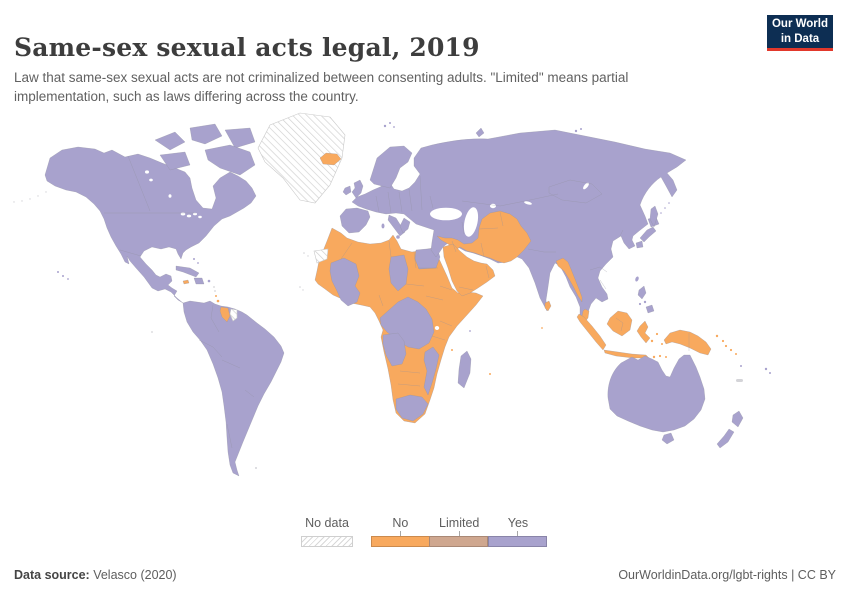 The height and width of the screenshot is (600, 850). I want to click on region-south-america, so click(218, 388).